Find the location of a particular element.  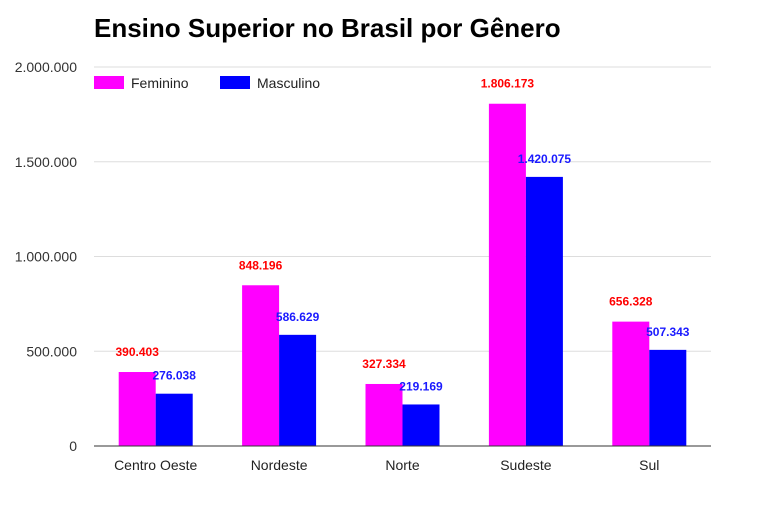

x-tick-label: Centro Oeste is located at coordinates (155, 465).